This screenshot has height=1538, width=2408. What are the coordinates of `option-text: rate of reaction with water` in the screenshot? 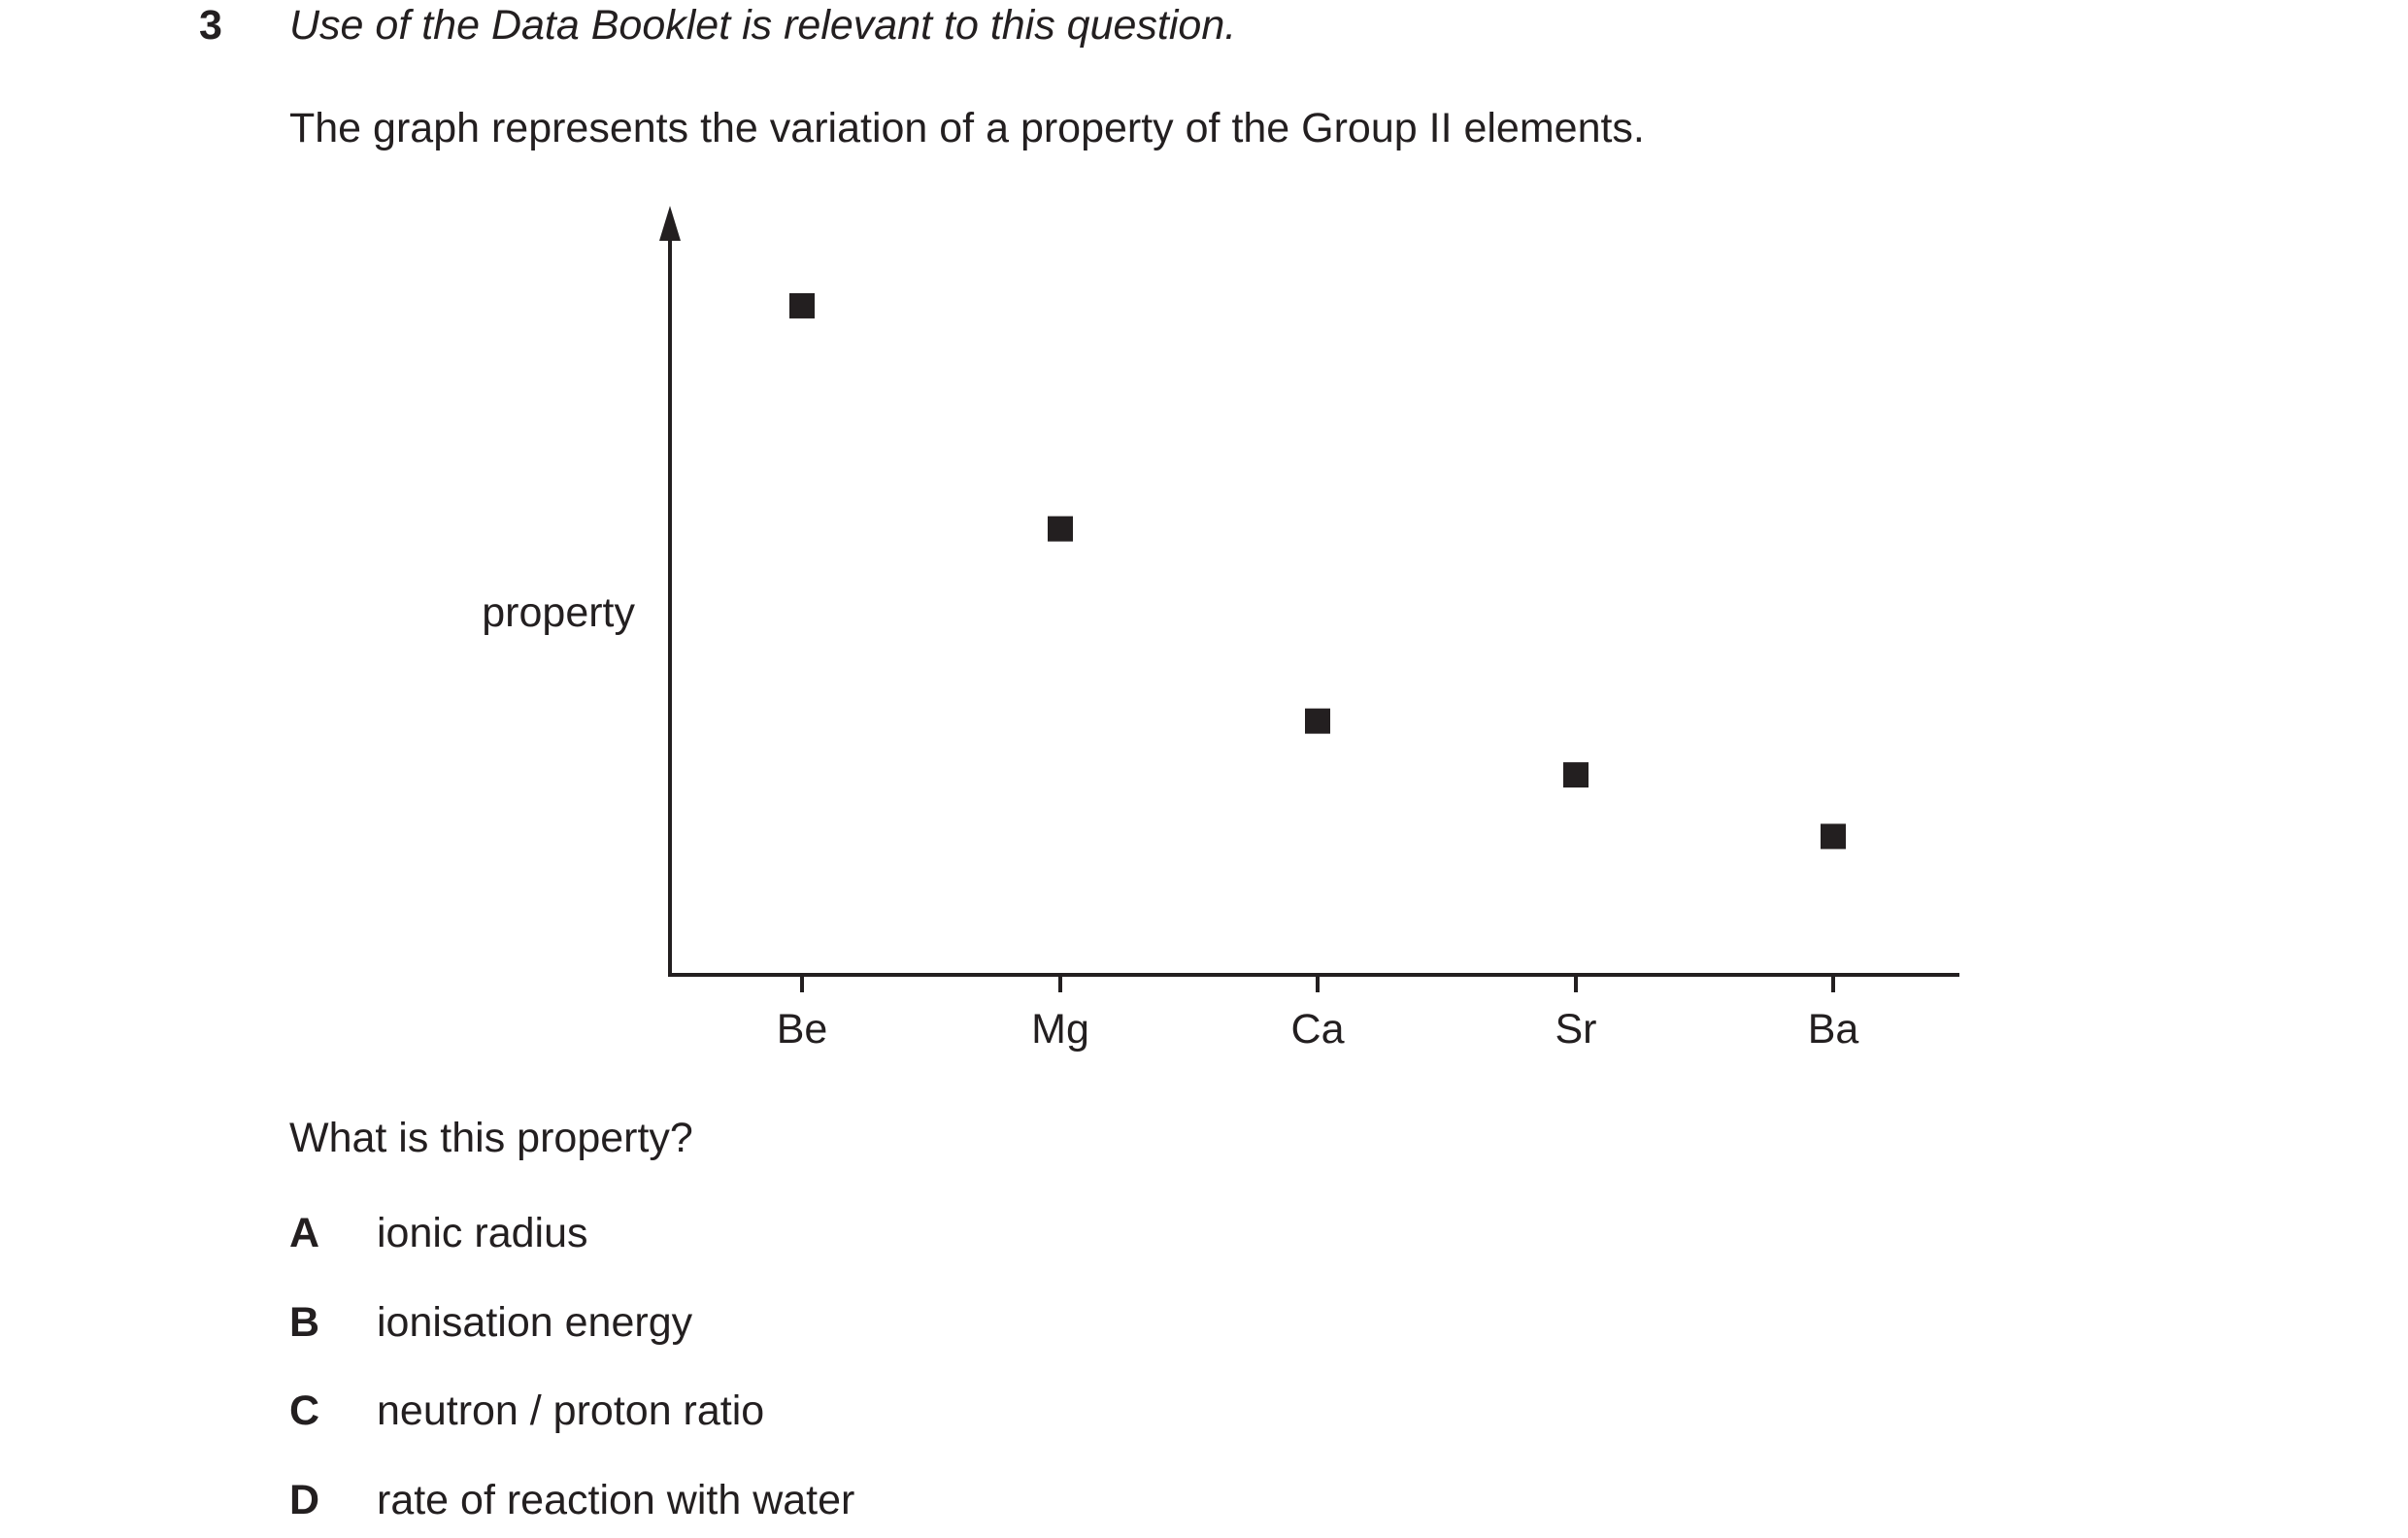 It's located at (616, 1500).